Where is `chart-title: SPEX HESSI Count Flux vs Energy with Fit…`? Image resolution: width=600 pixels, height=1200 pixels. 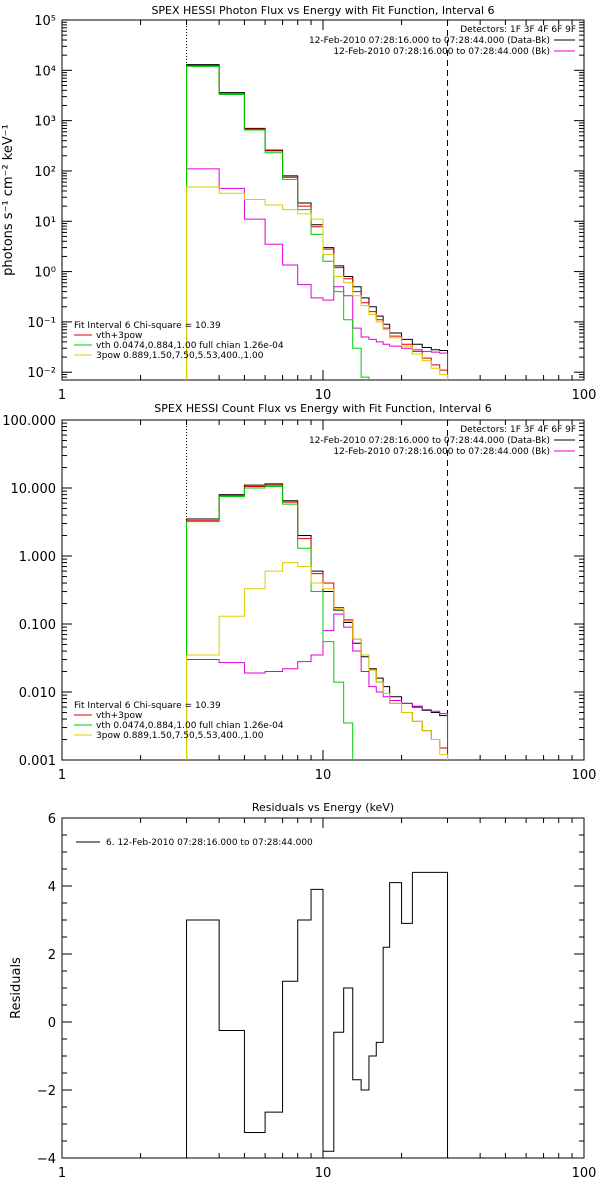 chart-title: SPEX HESSI Count Flux vs Energy with Fit… is located at coordinates (322, 408).